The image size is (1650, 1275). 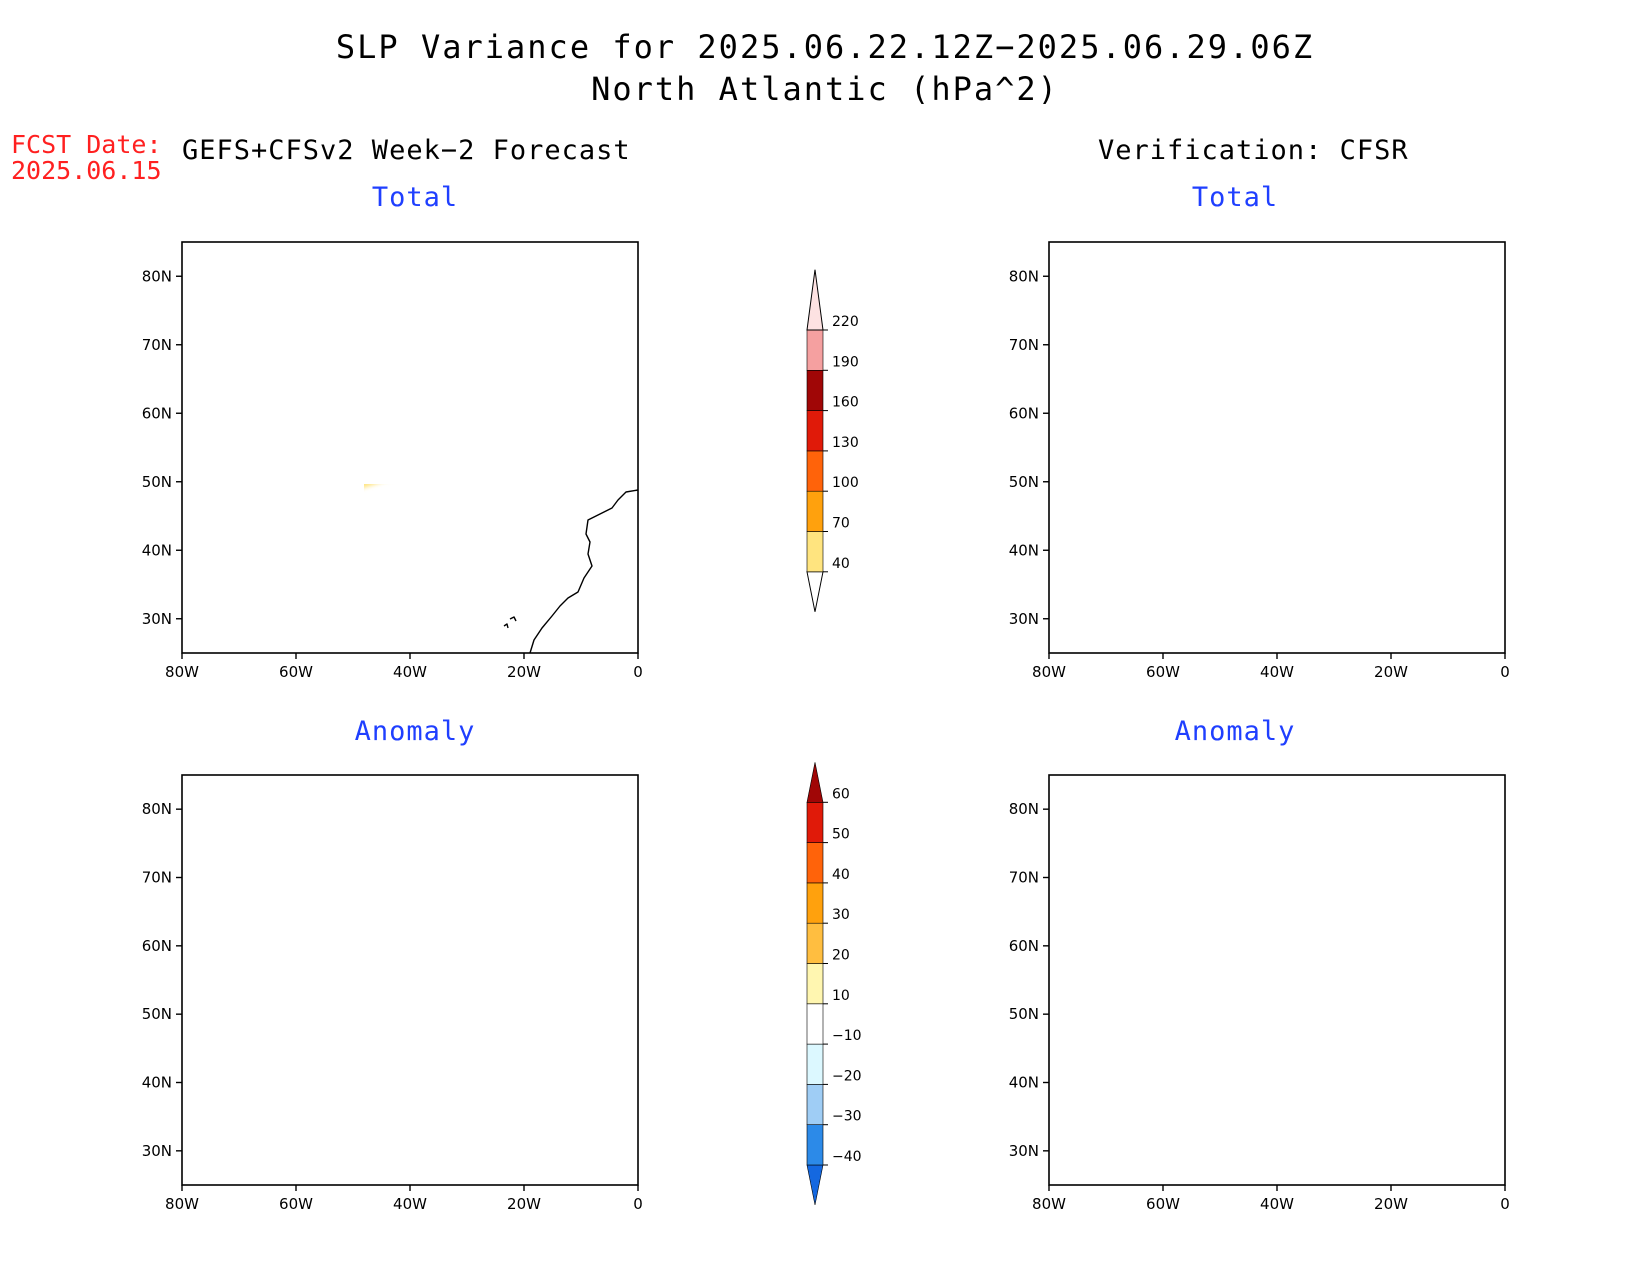 What do you see at coordinates (410, 1204) in the screenshot?
I see `forecast-anomaly-lon-label: 40W` at bounding box center [410, 1204].